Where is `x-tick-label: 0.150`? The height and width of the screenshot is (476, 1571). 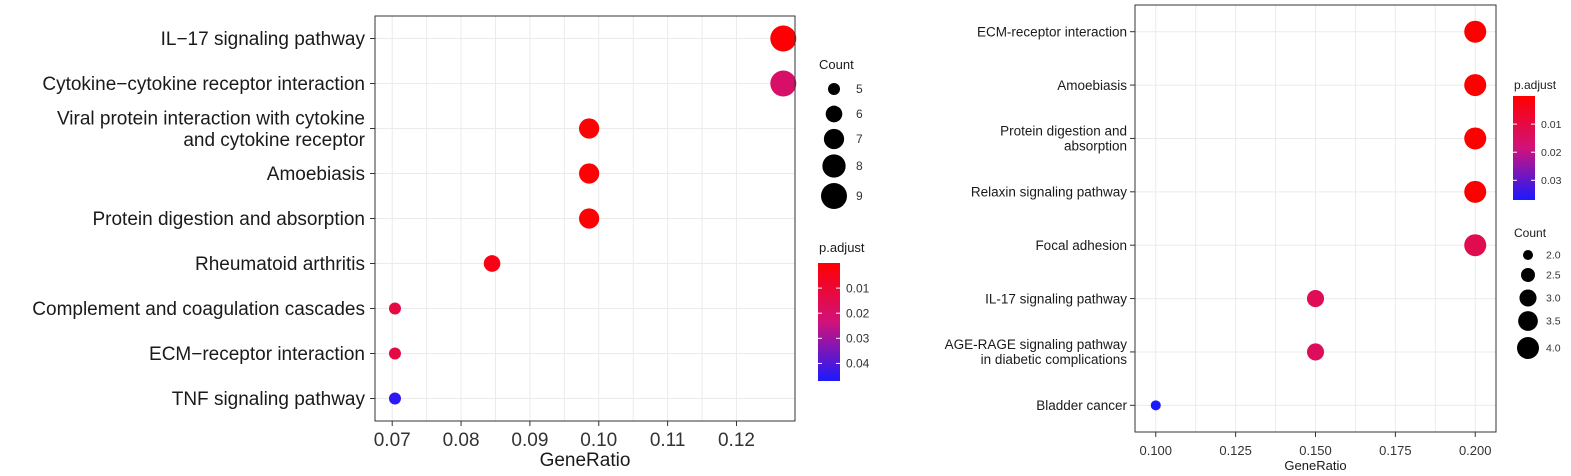
x-tick-label: 0.150 is located at coordinates (1315, 450).